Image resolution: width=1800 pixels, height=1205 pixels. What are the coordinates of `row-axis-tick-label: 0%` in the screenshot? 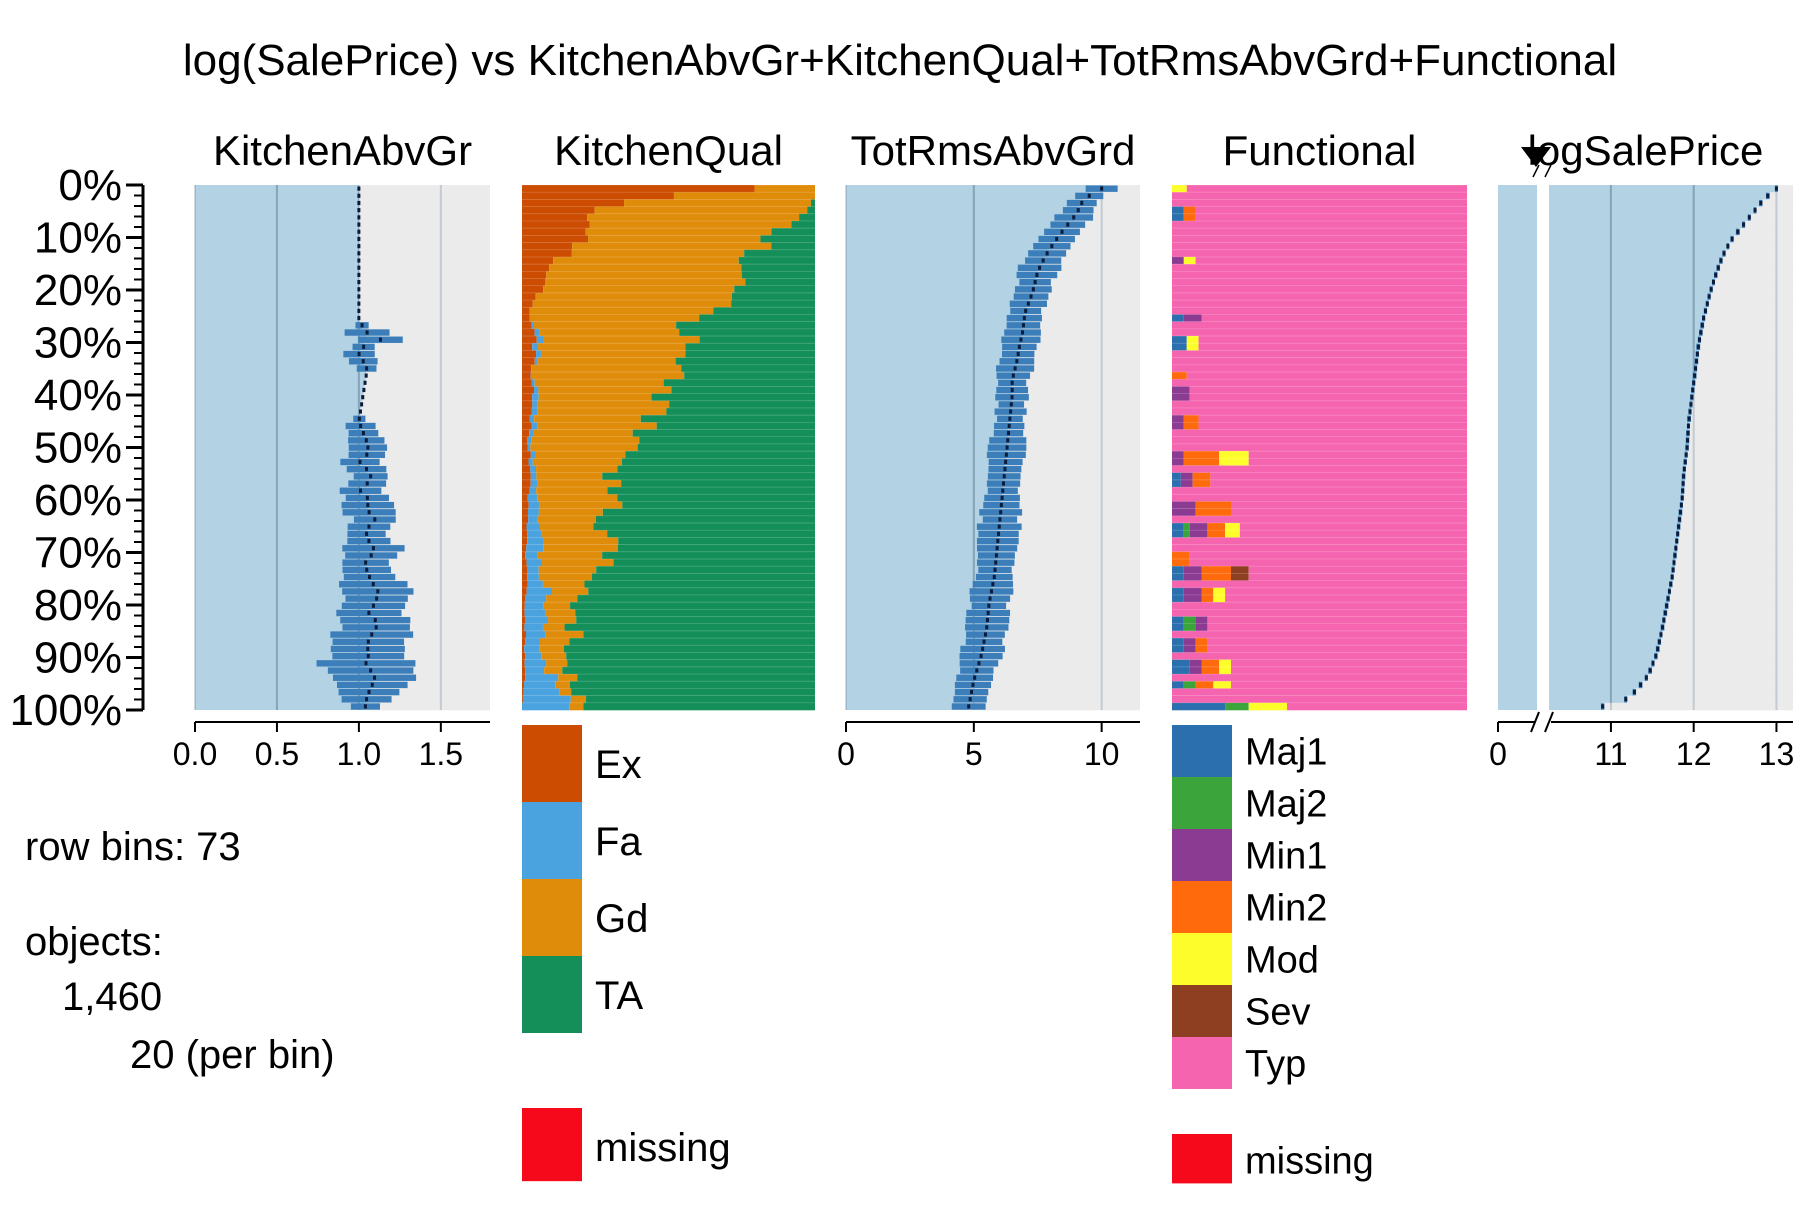 It's located at (90, 185).